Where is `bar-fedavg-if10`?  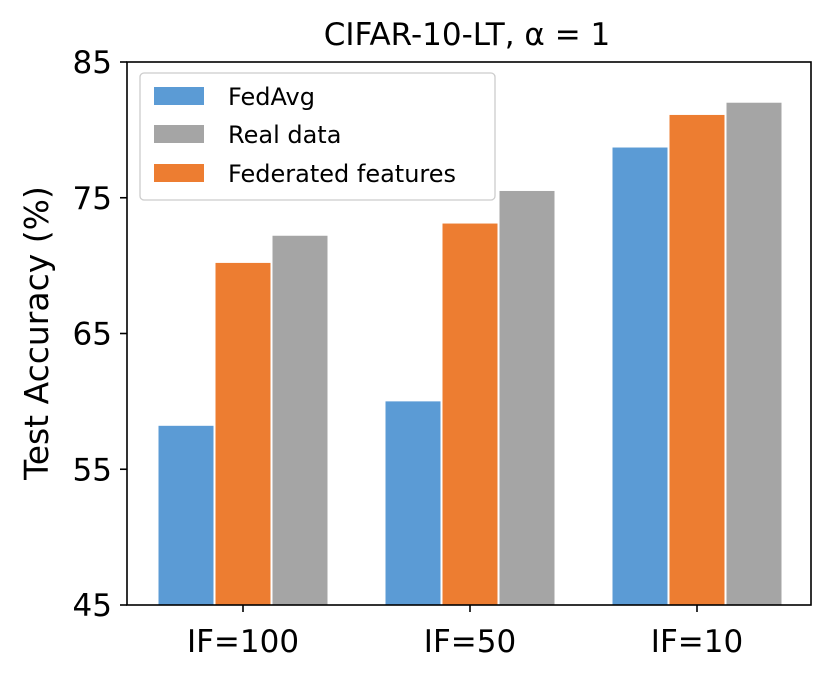
bar-fedavg-if10 is located at coordinates (640, 376).